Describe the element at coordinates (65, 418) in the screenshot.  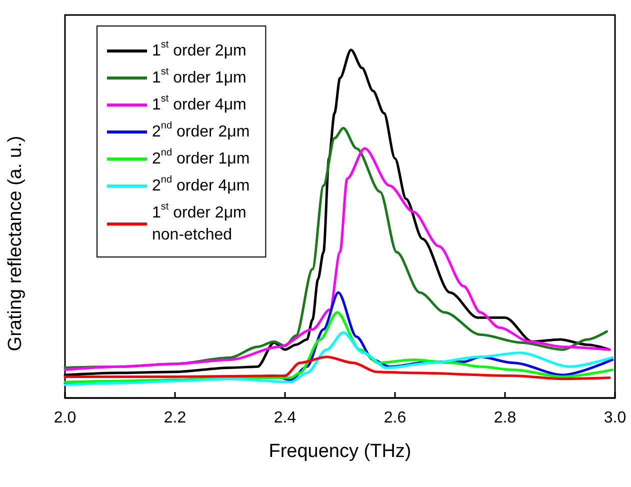
I see `x-tick-label: 2.0` at that location.